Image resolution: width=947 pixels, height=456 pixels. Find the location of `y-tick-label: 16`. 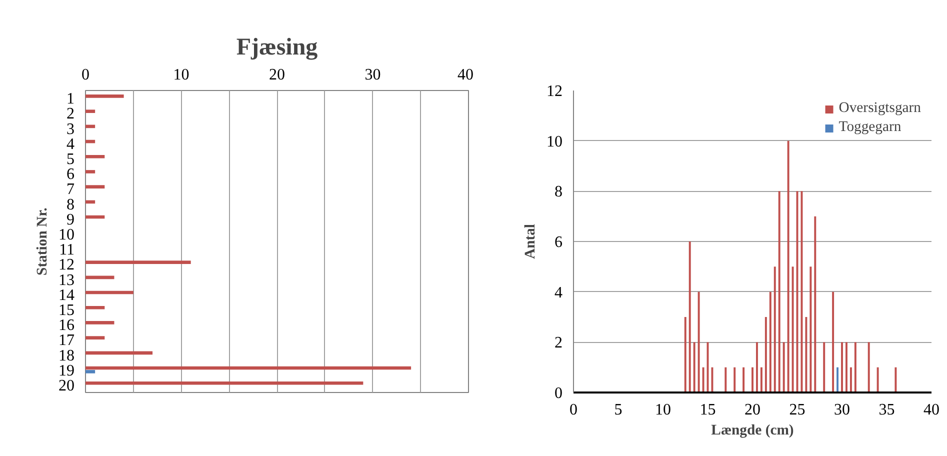

y-tick-label: 16 is located at coordinates (66, 325).